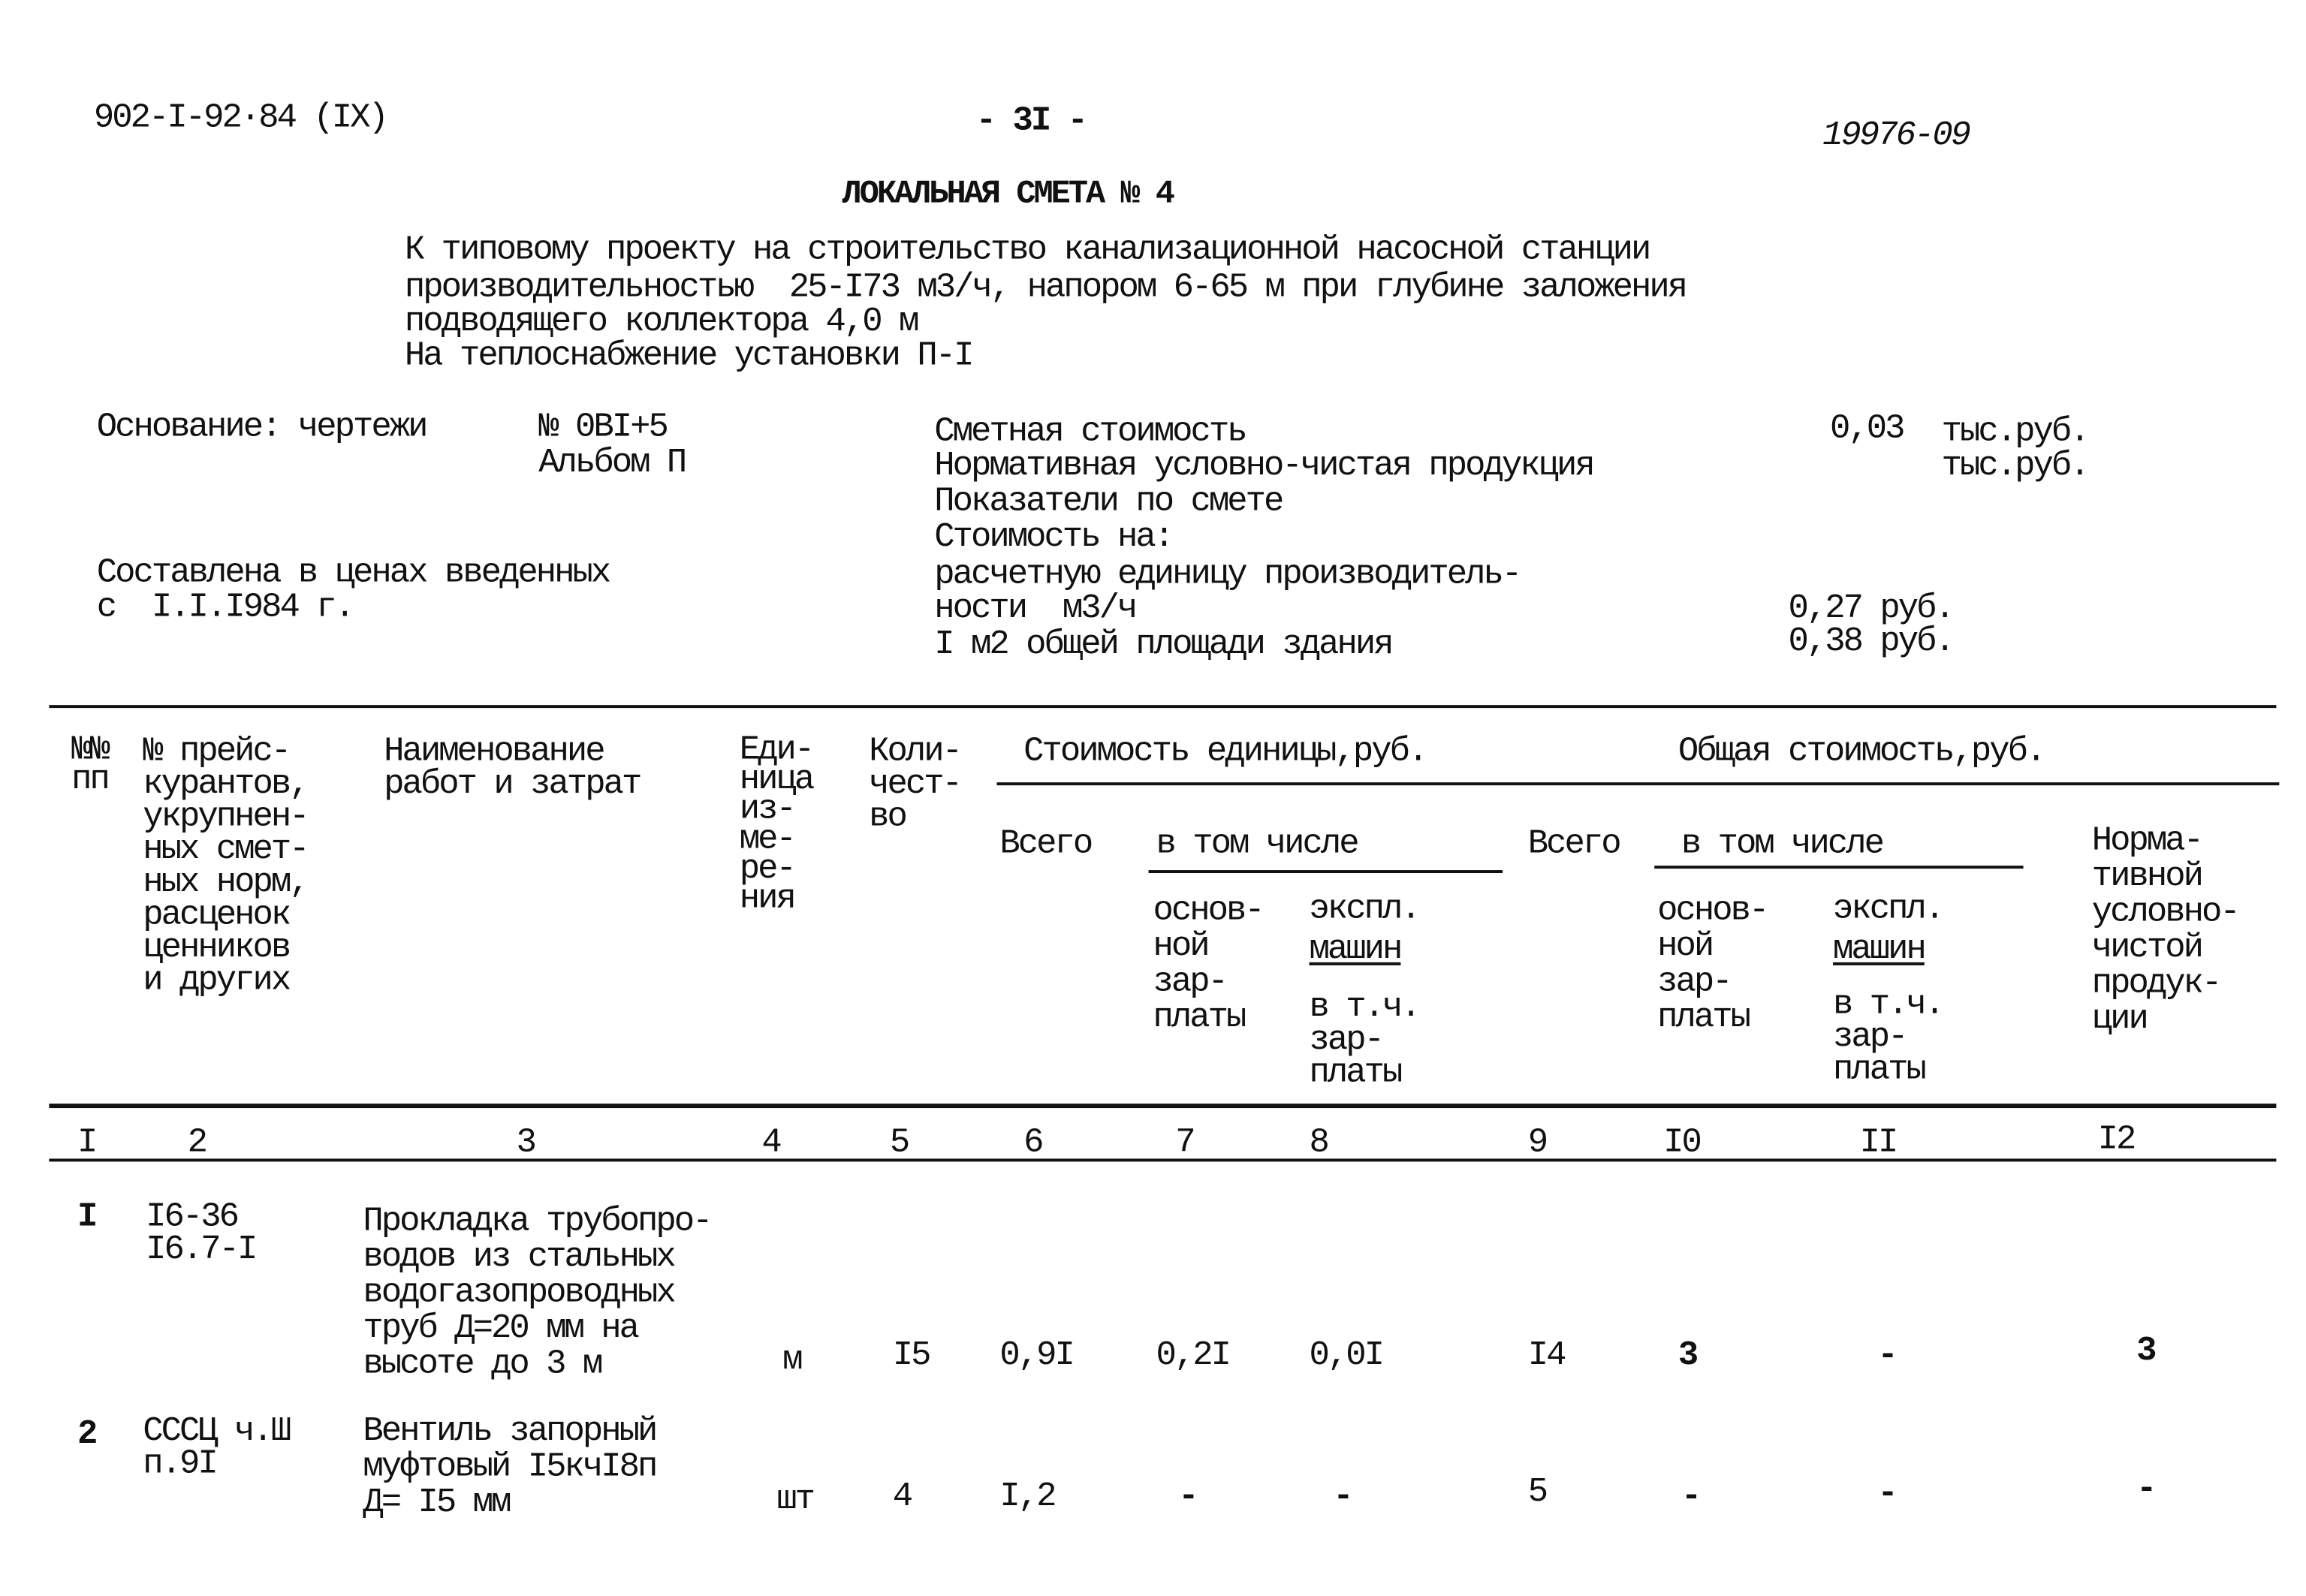 The height and width of the screenshot is (1596, 2306). What do you see at coordinates (902, 1496) in the screenshot?
I see `row-quantity: 4` at bounding box center [902, 1496].